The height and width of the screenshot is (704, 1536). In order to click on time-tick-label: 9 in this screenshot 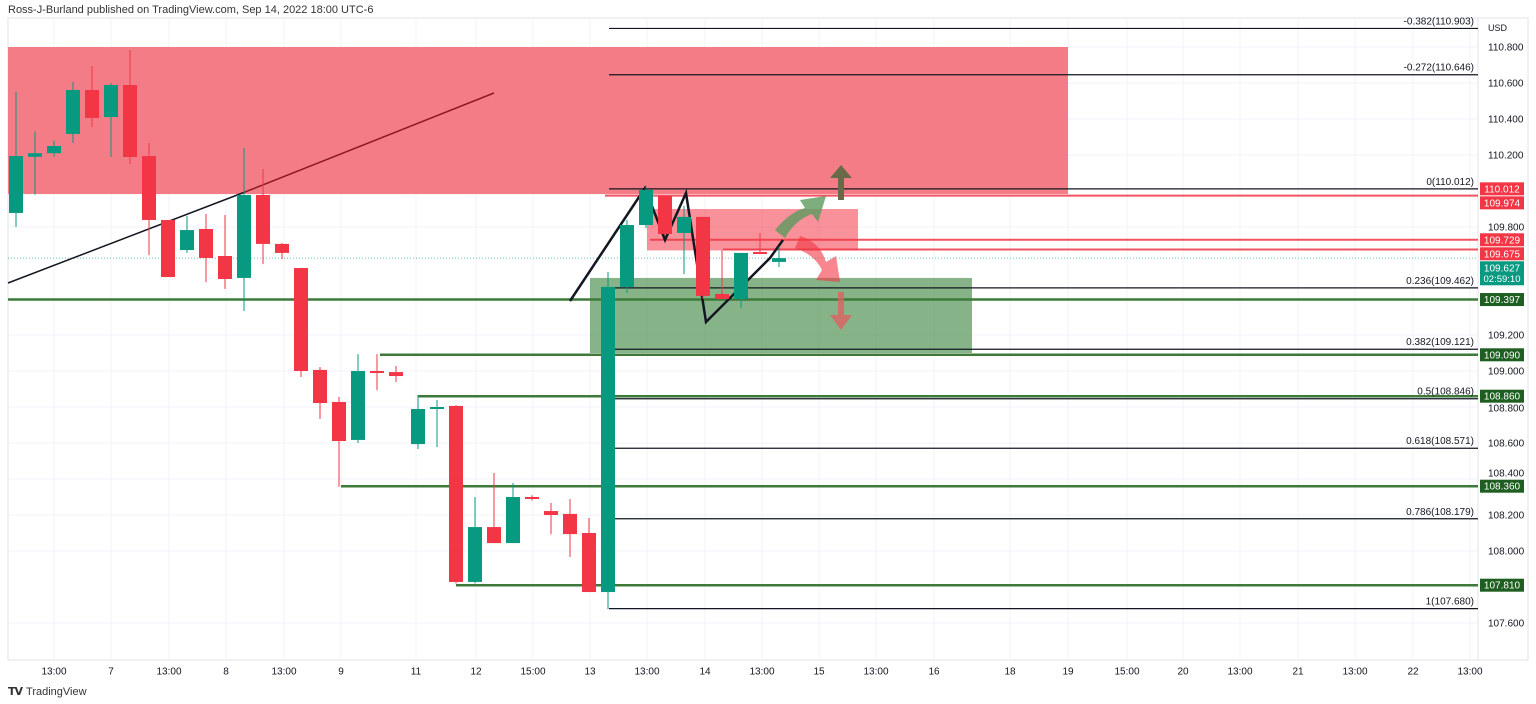, I will do `click(341, 672)`.